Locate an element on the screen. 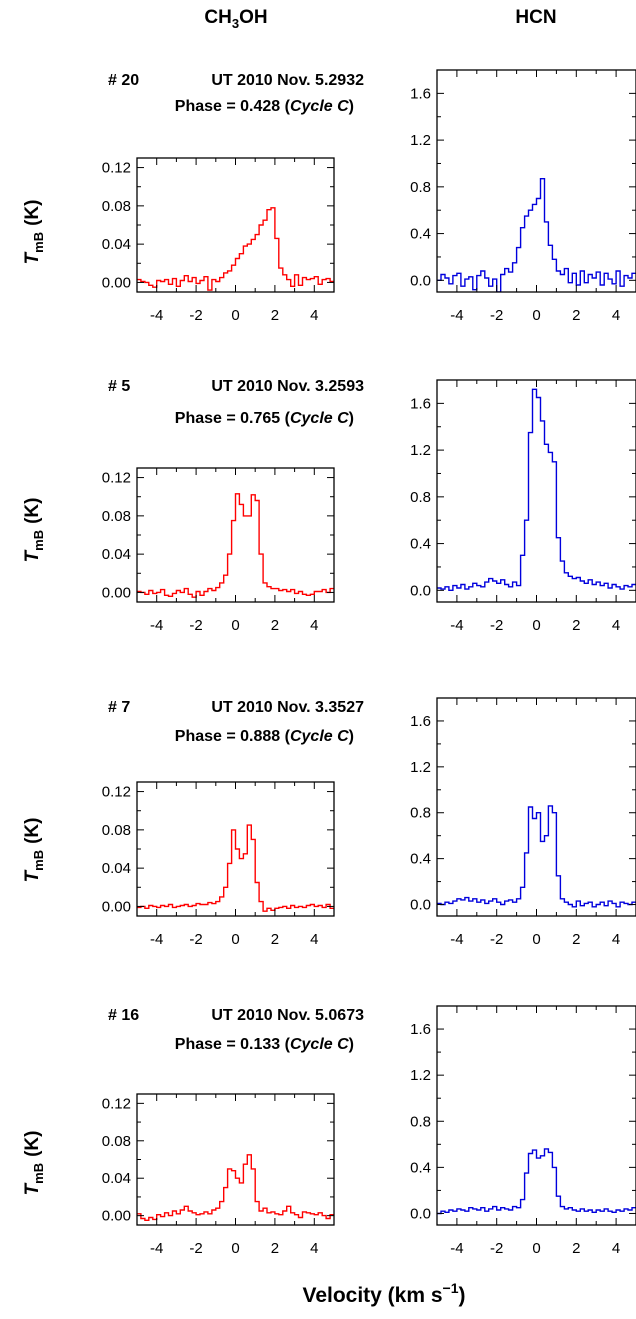  y-axis-label-1: TmB(K) is located at coordinates (34, 232).